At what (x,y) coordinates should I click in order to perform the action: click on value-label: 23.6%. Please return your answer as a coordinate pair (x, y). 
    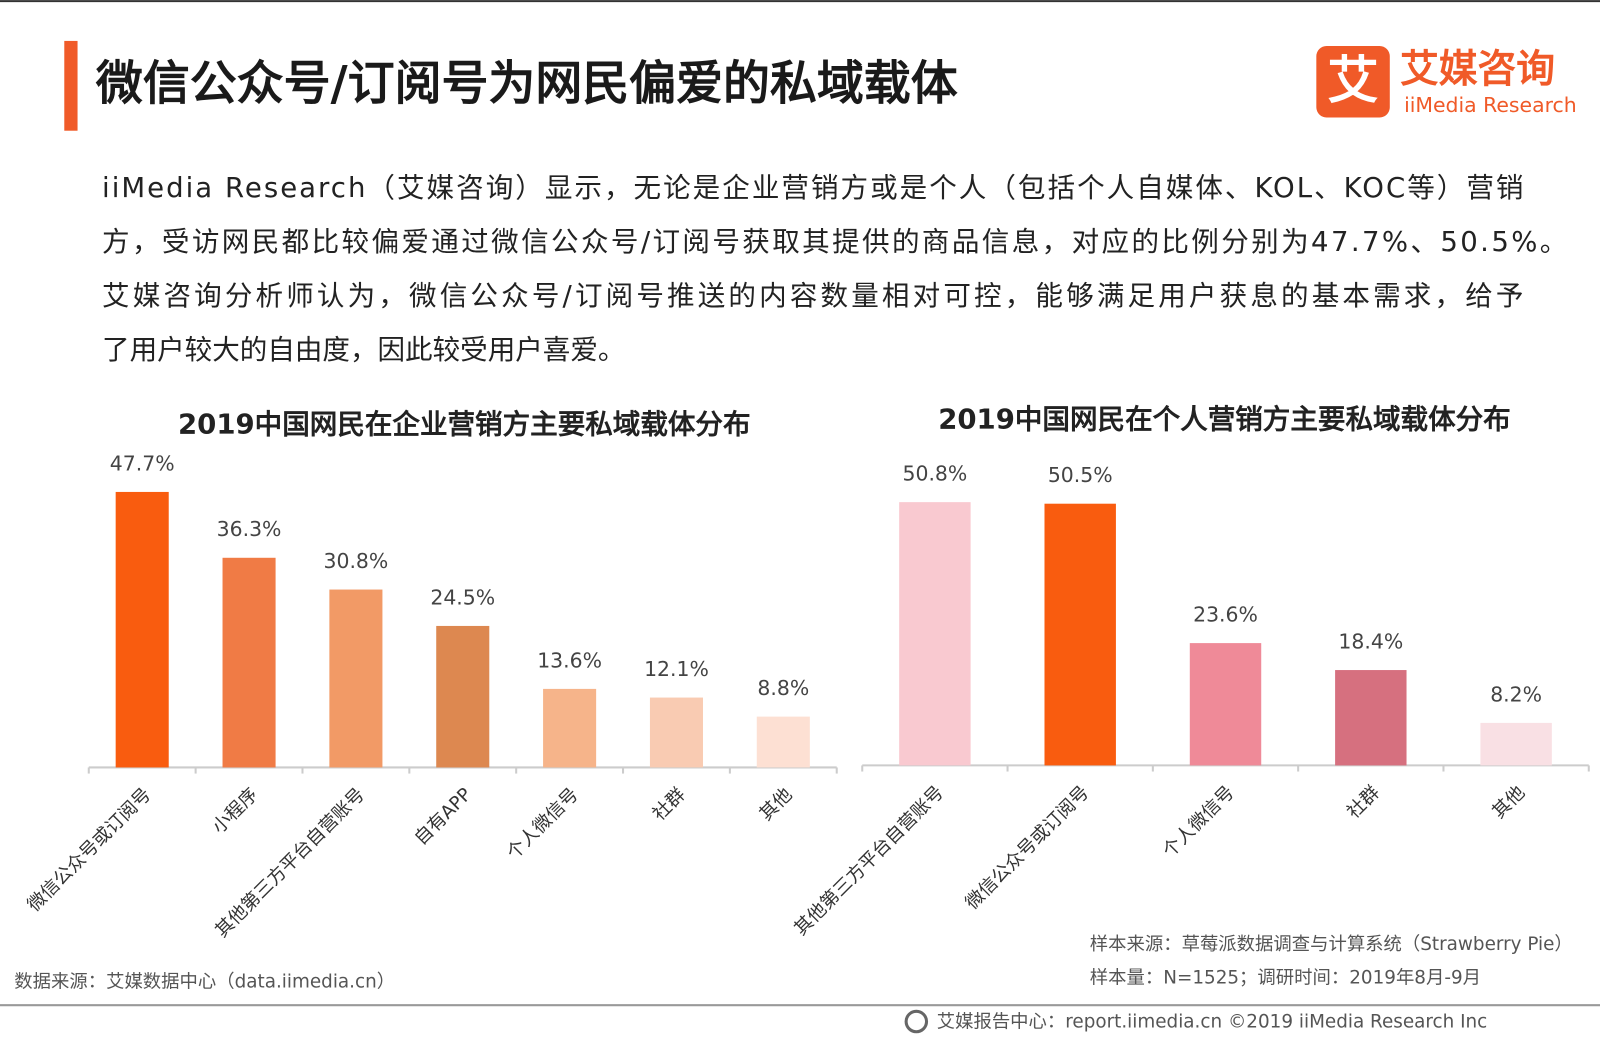
    Looking at the image, I should click on (1225, 615).